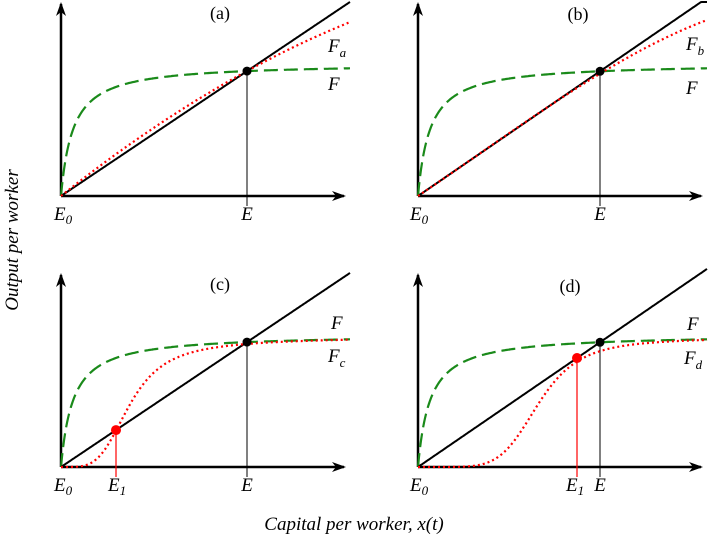 Image resolution: width=708 pixels, height=545 pixels. What do you see at coordinates (337, 48) in the screenshot?
I see `curve-label-fa: Fa` at bounding box center [337, 48].